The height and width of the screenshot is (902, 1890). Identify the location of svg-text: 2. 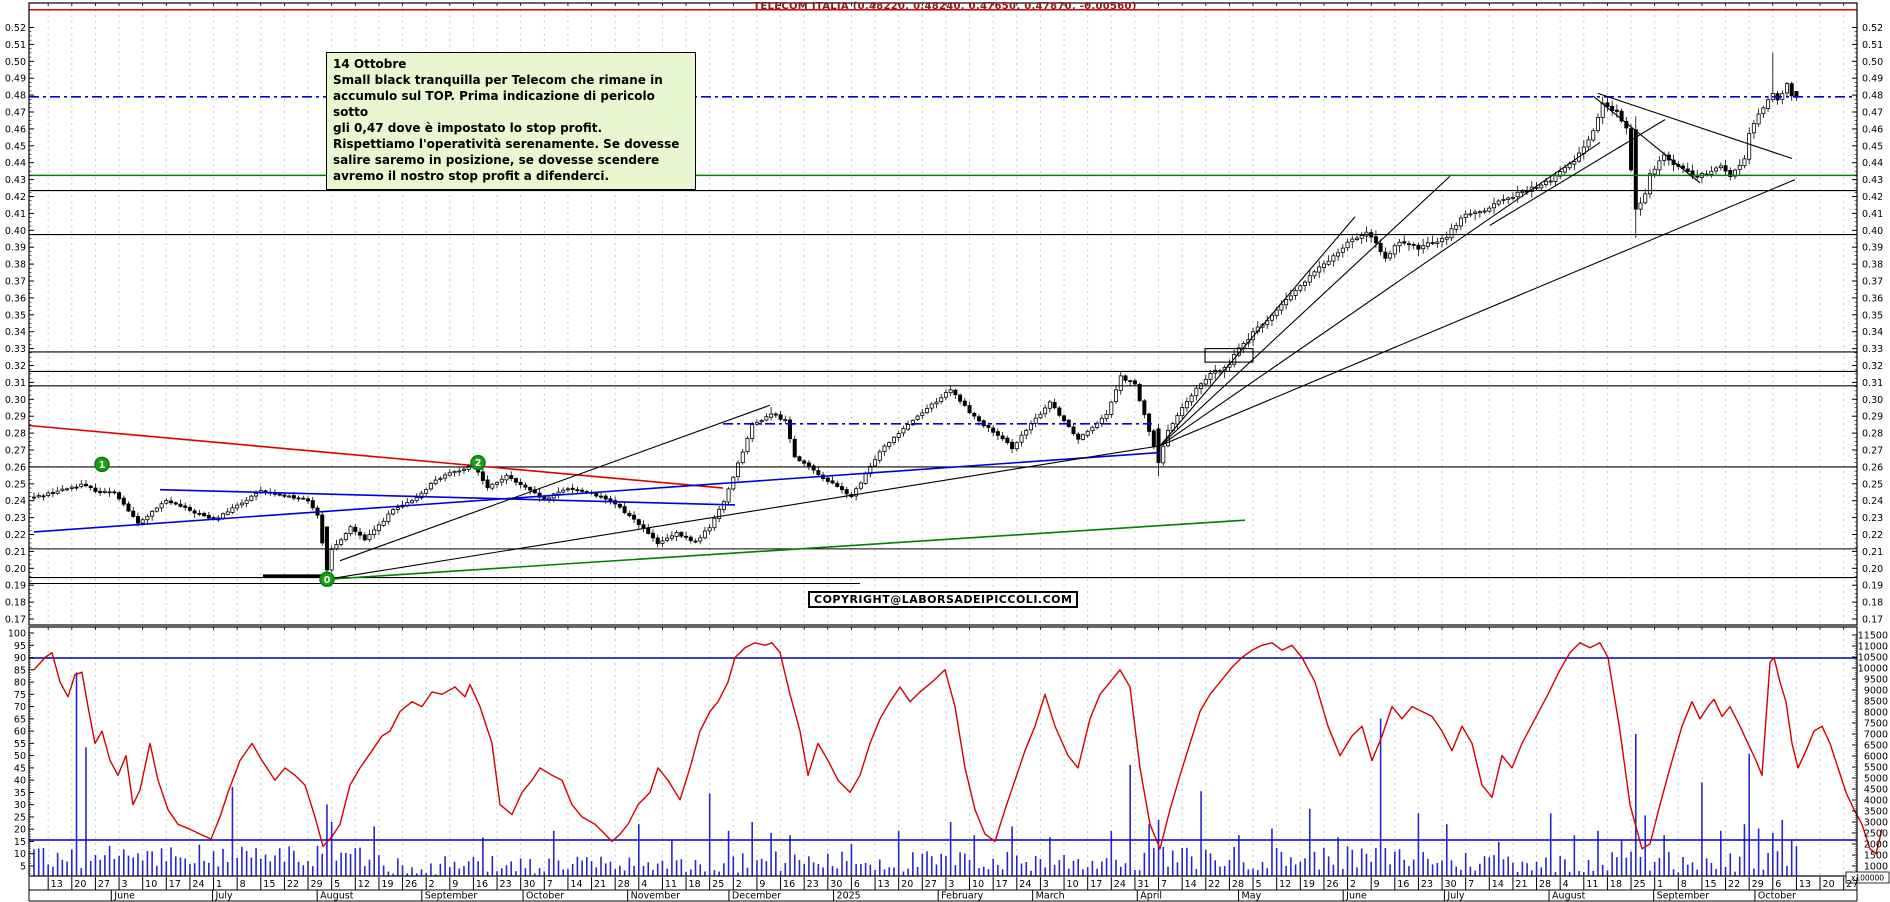
(432, 884).